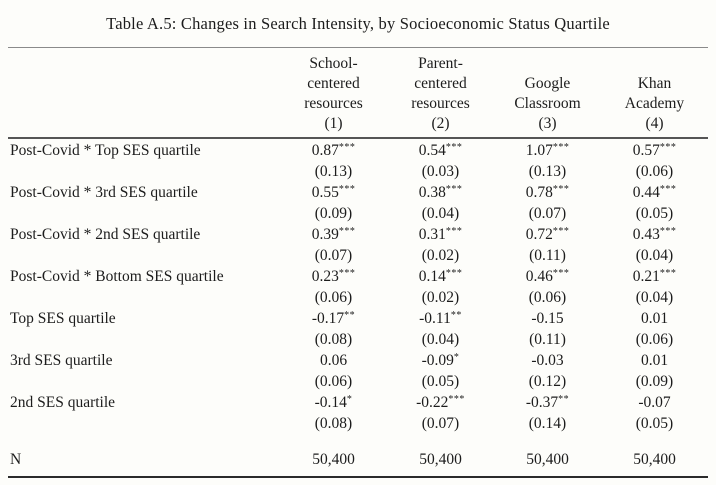  What do you see at coordinates (333, 360) in the screenshot?
I see `estimate-value: 0.06` at bounding box center [333, 360].